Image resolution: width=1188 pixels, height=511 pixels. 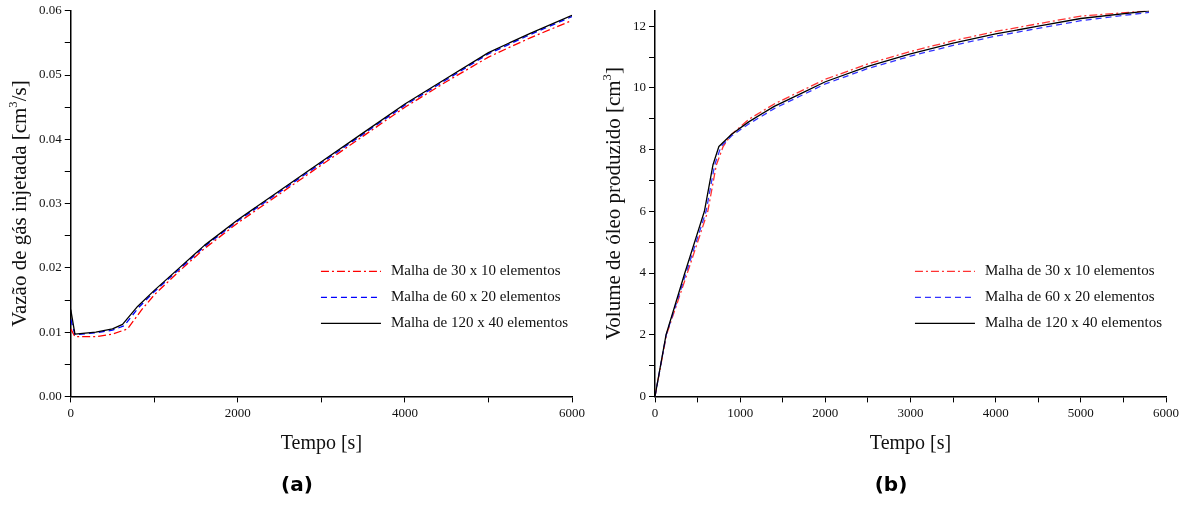 I want to click on text: (b), so click(x=891, y=484).